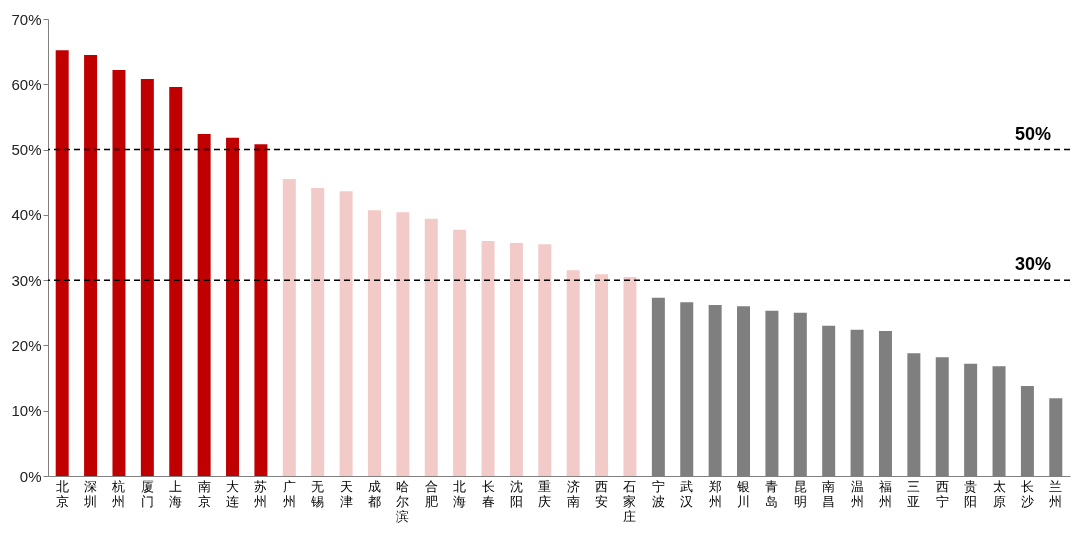 This screenshot has height=542, width=1080. I want to click on y-tick-label: 30%, so click(26, 280).